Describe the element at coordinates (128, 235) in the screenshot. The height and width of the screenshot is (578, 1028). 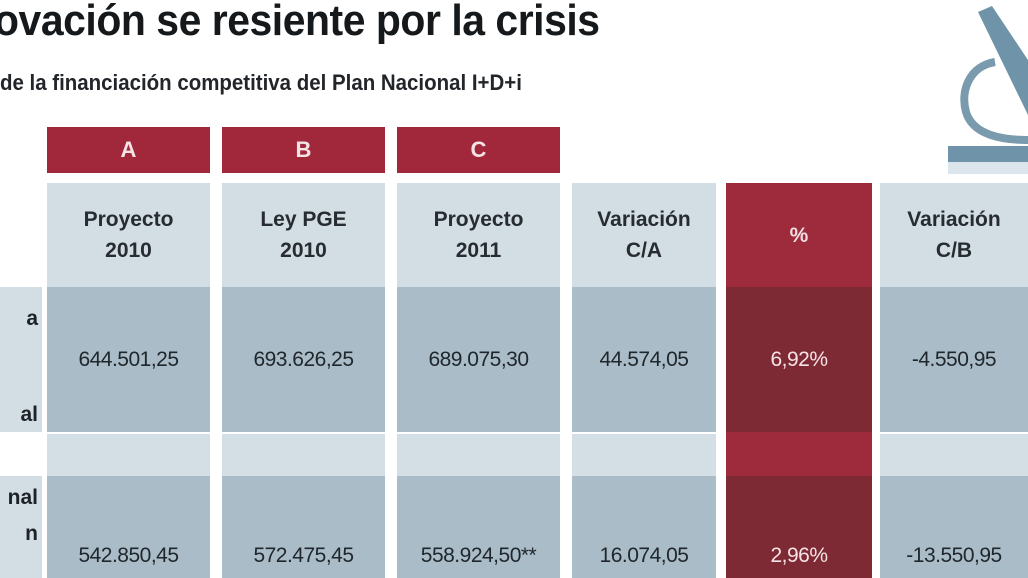
I see `column-header-proyecto-2010: Proyecto 2010` at that location.